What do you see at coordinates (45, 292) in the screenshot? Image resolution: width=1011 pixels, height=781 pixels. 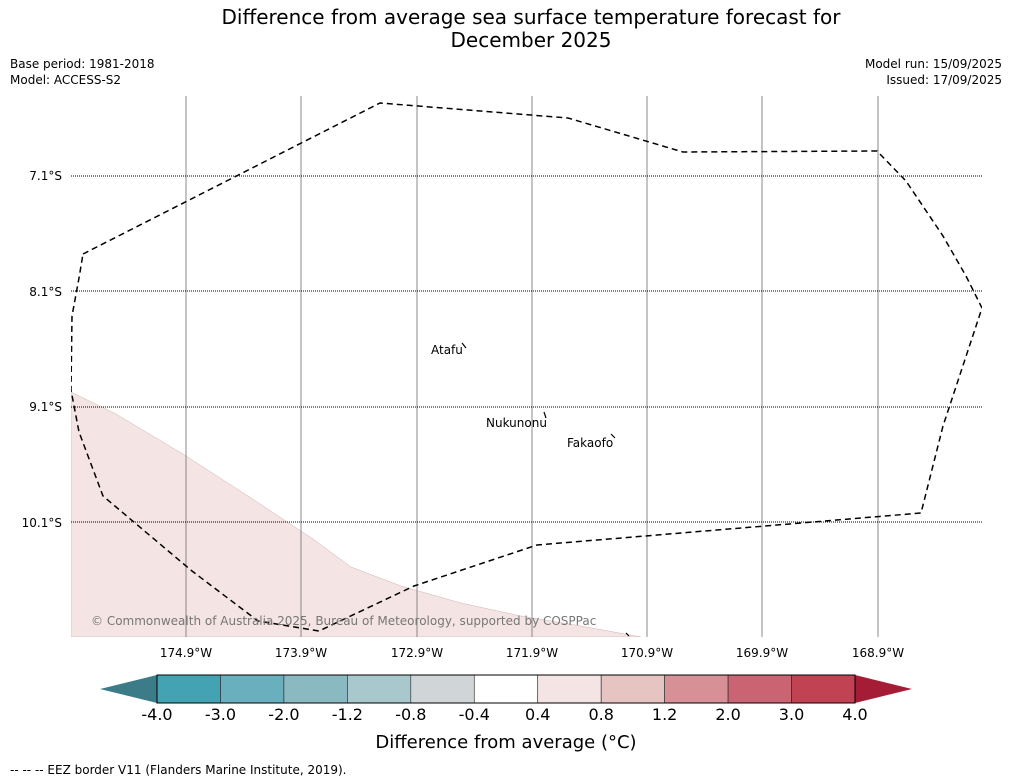 I see `lat-label-8-1s: 8.1°S` at bounding box center [45, 292].